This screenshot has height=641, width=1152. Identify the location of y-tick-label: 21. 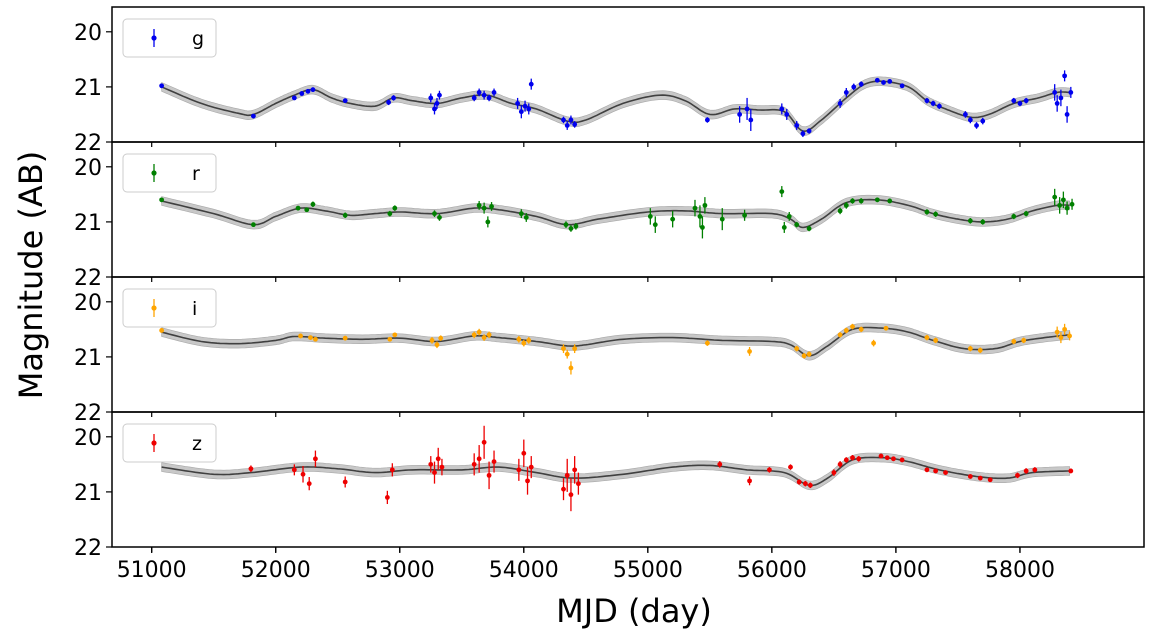
(88, 88).